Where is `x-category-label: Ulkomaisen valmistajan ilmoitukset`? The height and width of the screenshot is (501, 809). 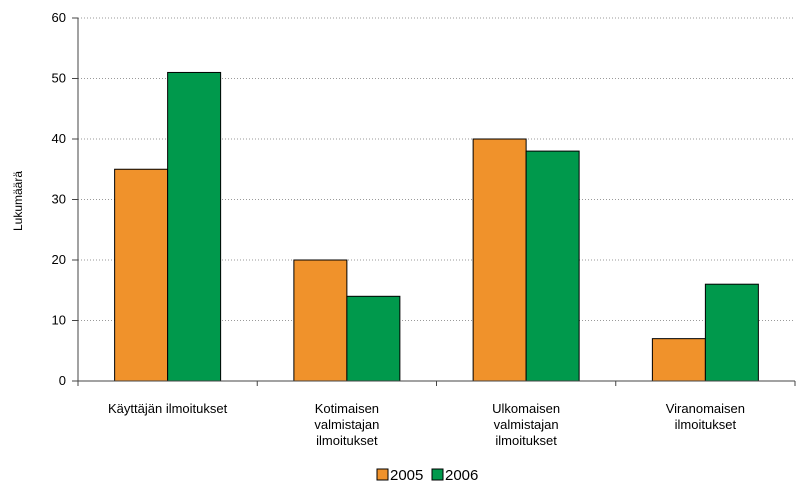
x-category-label: Ulkomaisen valmistajan ilmoitukset is located at coordinates (526, 424).